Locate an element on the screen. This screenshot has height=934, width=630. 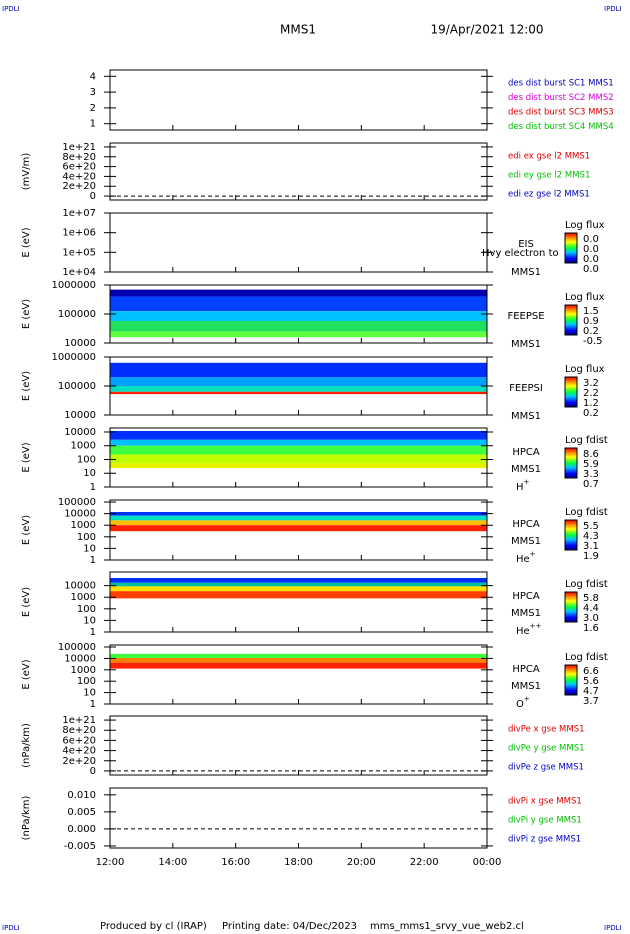
footer: mms_mms1_srvy_vue_web2.cl is located at coordinates (447, 926).